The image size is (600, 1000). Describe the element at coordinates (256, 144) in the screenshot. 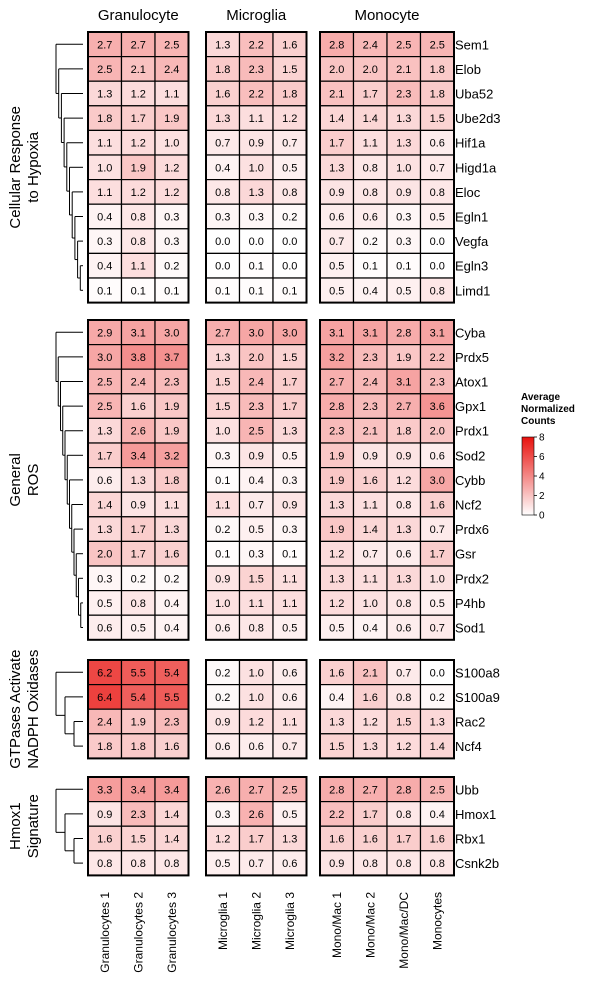

I see `cell-value-label: 0.9` at that location.